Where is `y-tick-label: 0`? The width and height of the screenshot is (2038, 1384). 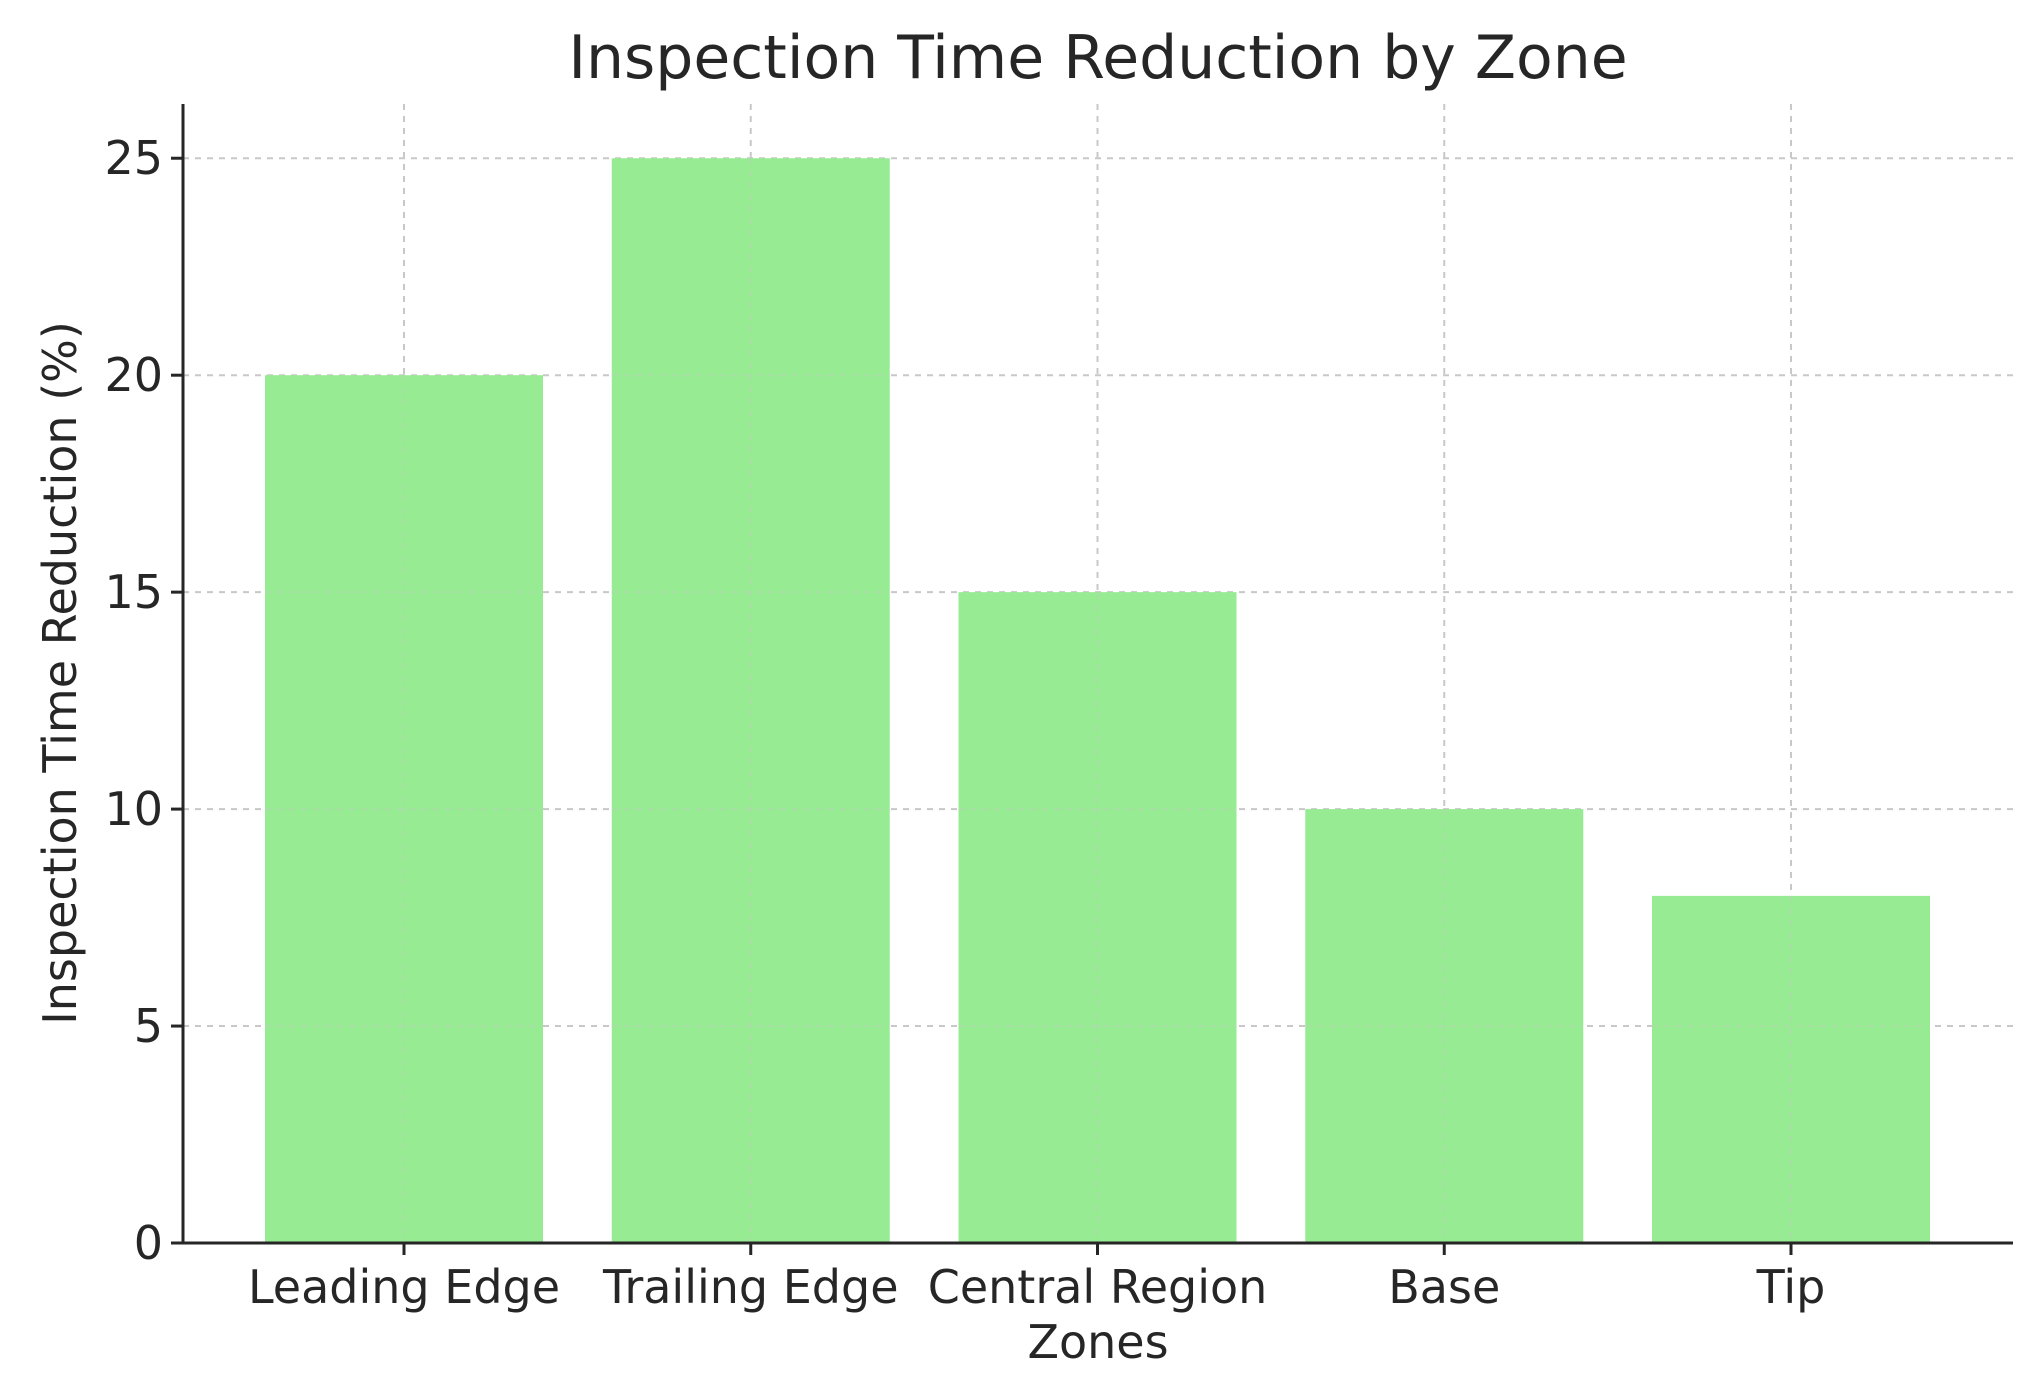
y-tick-label: 0 is located at coordinates (148, 1243).